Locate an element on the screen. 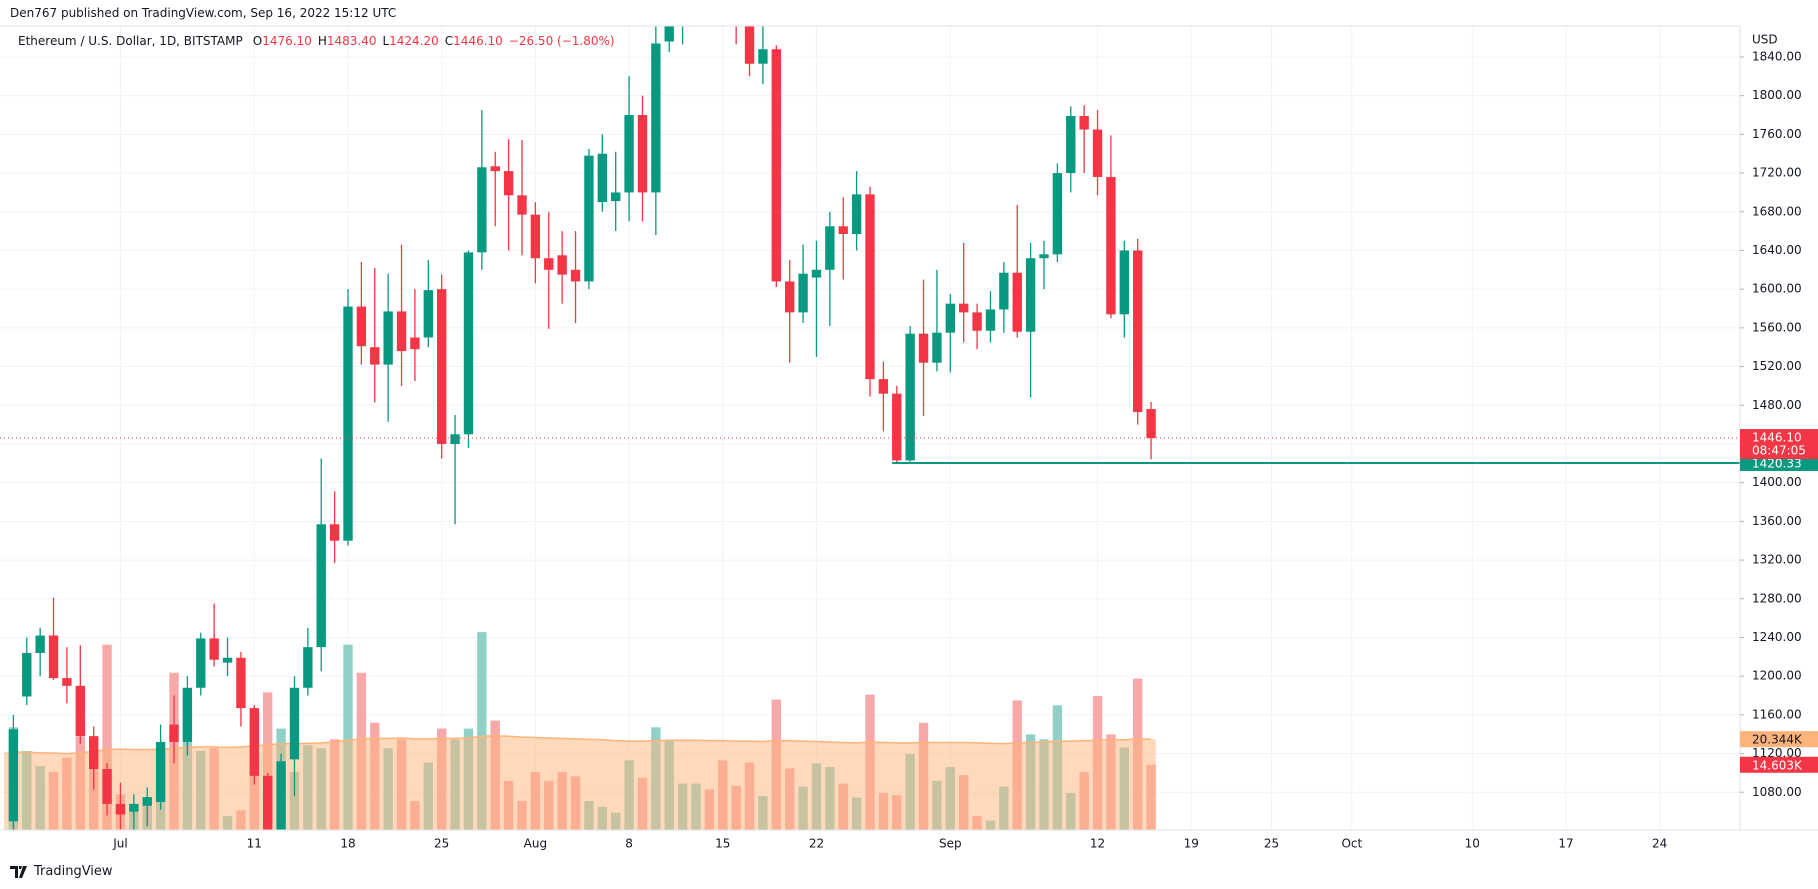 The image size is (1818, 889). x-tick-label: 15 is located at coordinates (722, 844).